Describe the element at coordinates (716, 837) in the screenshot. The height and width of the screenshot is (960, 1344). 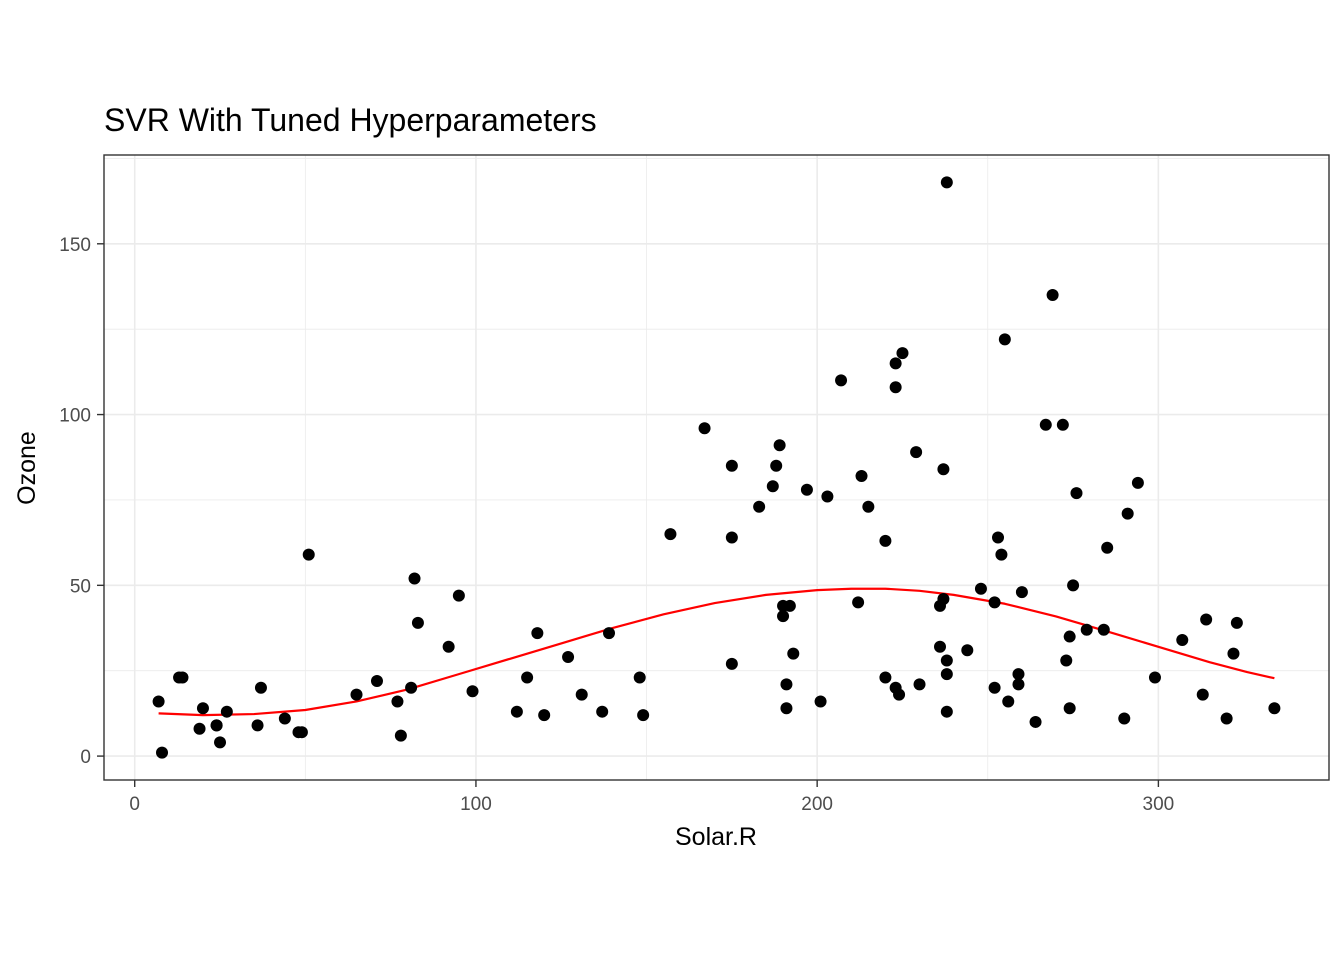
I see `x-axis-title: Solar.R` at that location.